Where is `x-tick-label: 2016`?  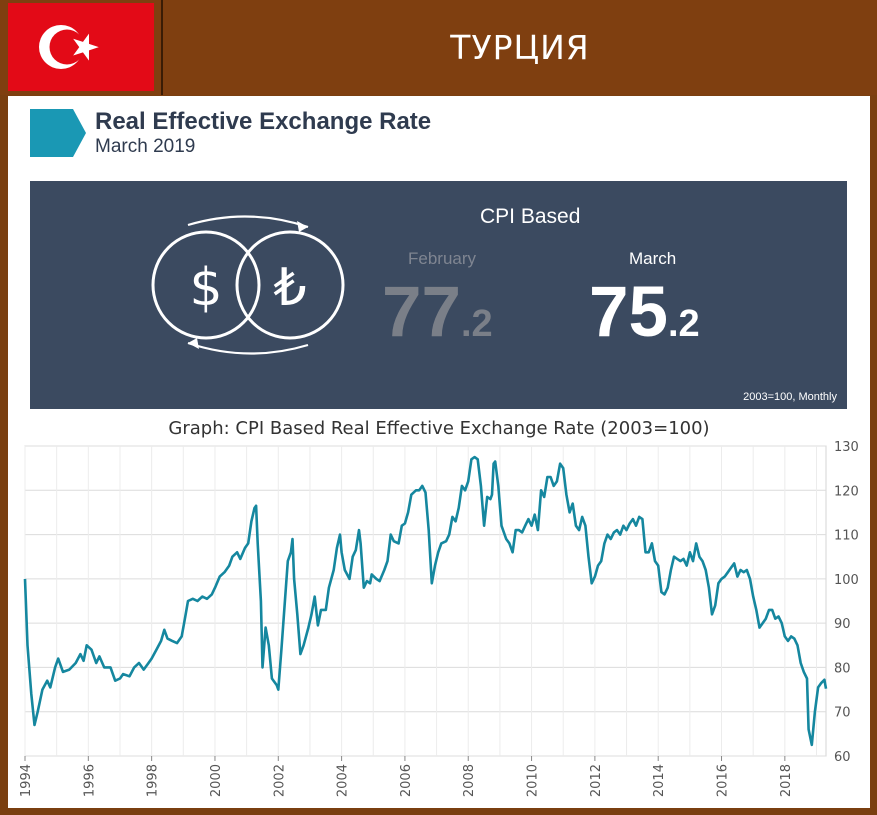 x-tick-label: 2016 is located at coordinates (723, 780).